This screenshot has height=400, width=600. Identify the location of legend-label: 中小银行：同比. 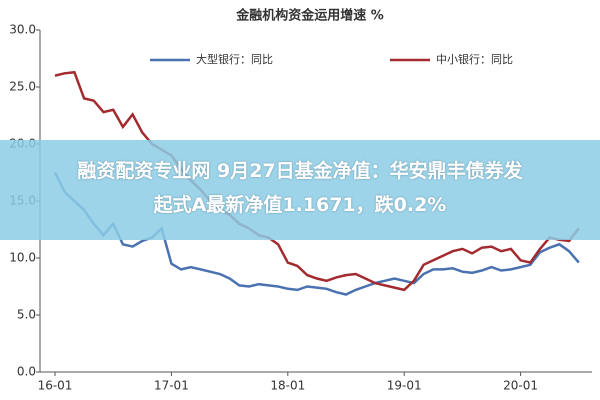
(474, 59).